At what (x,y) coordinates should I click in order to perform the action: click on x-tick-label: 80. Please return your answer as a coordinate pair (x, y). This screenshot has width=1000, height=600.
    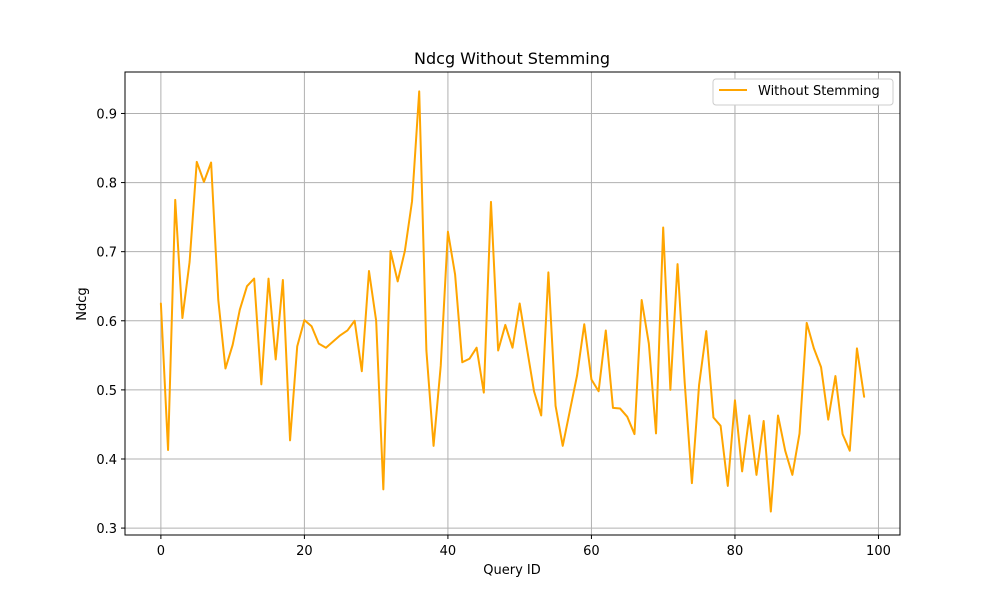
    Looking at the image, I should click on (735, 551).